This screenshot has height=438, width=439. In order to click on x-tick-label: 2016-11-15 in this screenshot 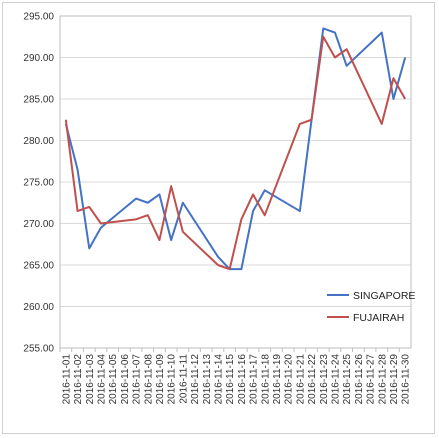, I will do `click(230, 379)`.